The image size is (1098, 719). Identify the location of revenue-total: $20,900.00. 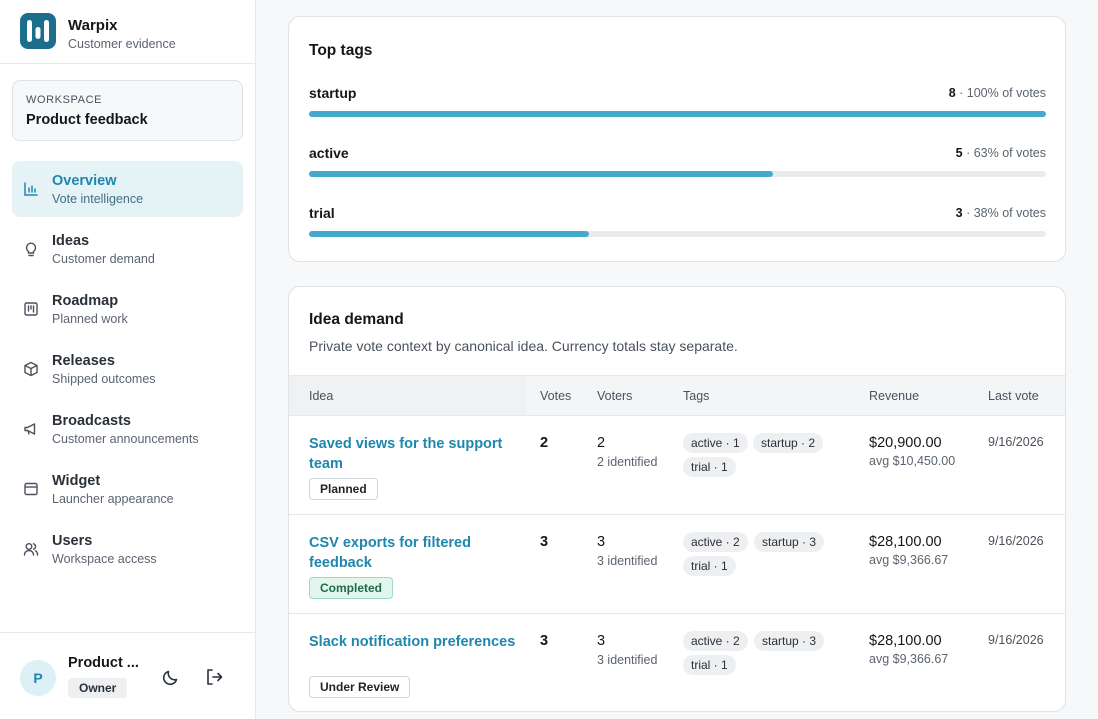
(905, 443).